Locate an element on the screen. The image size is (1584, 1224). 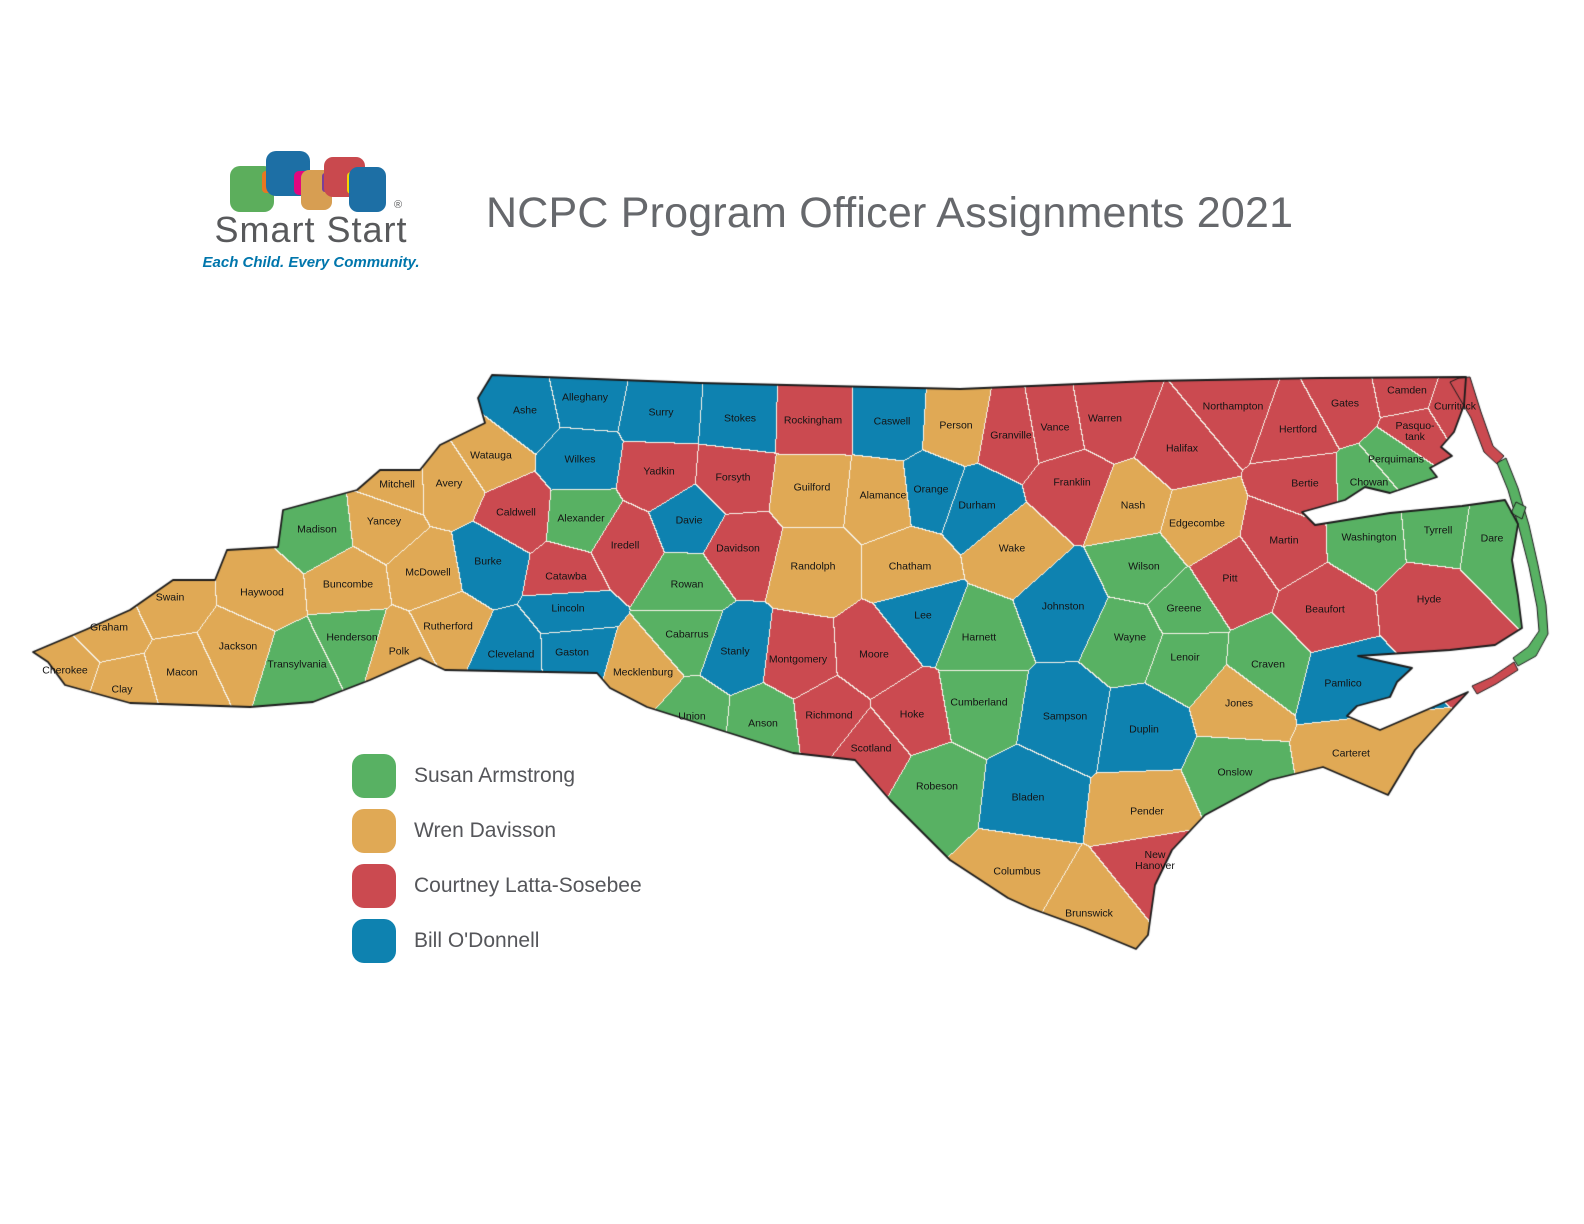
legend-item-3: Courtney Latta-Sosebee is located at coordinates (497, 886).